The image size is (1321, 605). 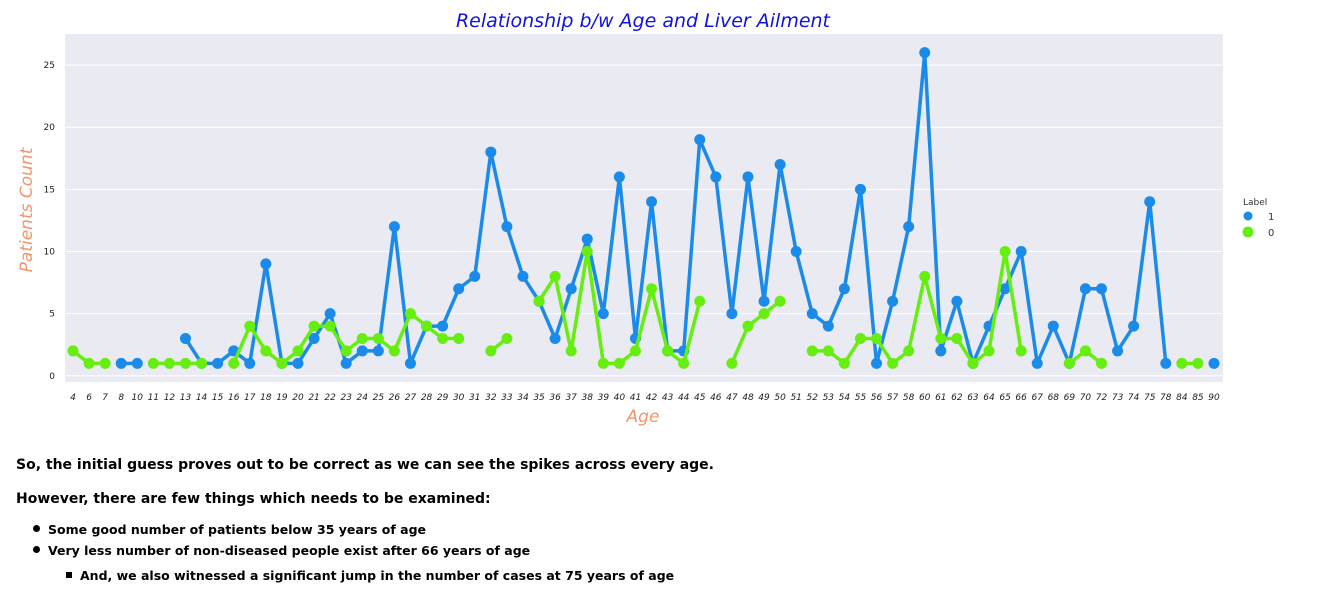 What do you see at coordinates (52, 377) in the screenshot?
I see `y-tick-label: 0` at bounding box center [52, 377].